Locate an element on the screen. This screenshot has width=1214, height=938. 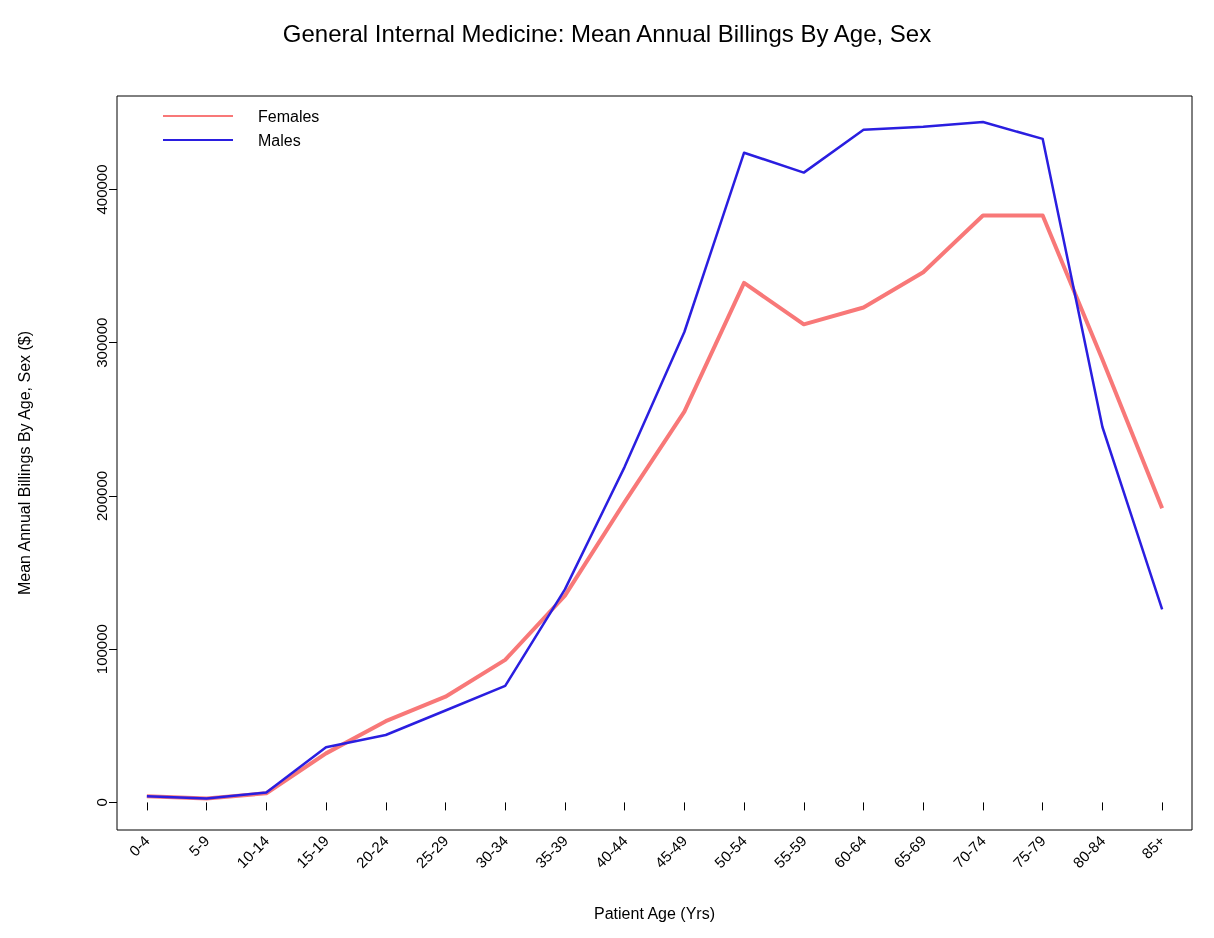
chart-title: General Internal Medicine: Mean Annual Billings By Age, Sex is located at coordinates (607, 33).